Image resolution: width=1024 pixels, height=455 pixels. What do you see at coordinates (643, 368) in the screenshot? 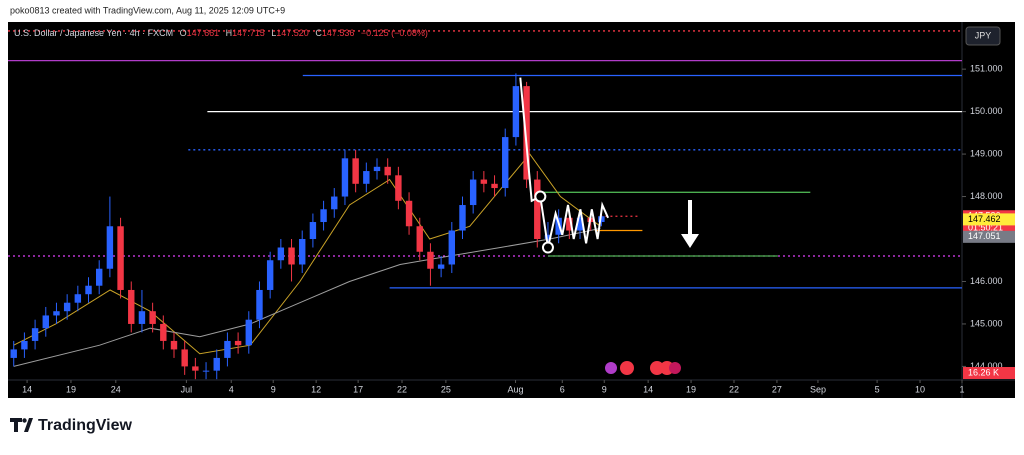
I see `event-icons` at bounding box center [643, 368].